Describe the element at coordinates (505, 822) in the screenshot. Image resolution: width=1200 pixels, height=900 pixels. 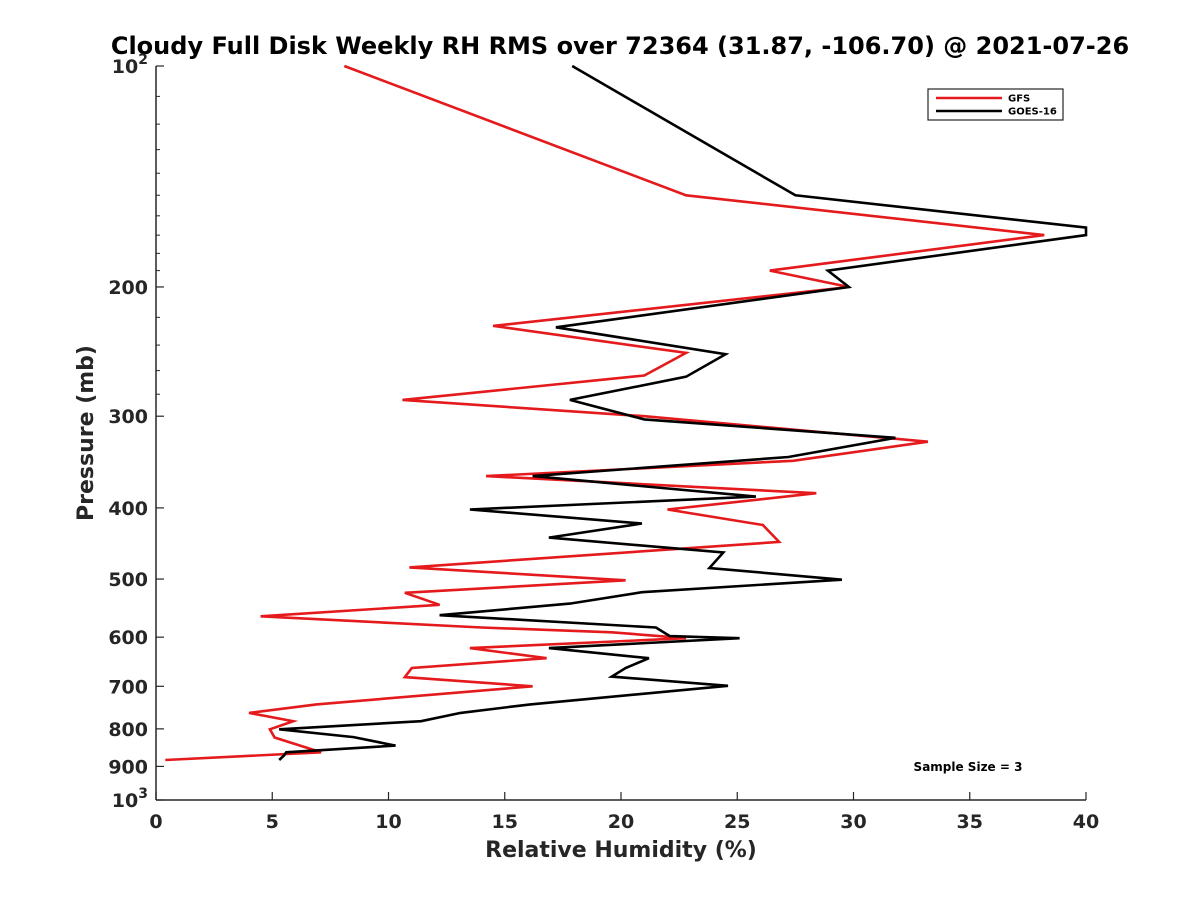
I see `x-tick-label: 15` at that location.